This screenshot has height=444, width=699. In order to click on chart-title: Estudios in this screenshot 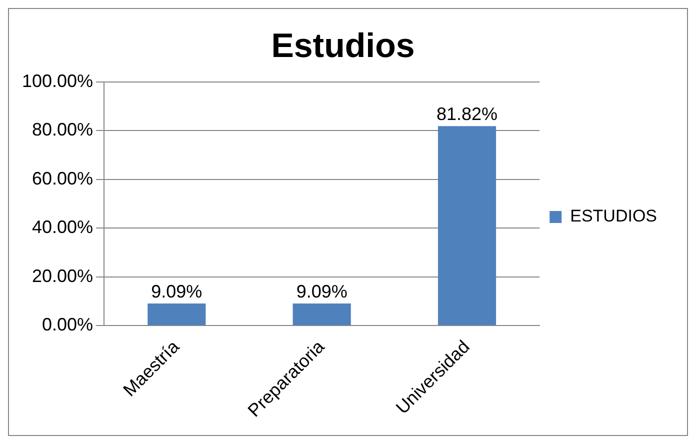, I will do `click(343, 45)`.